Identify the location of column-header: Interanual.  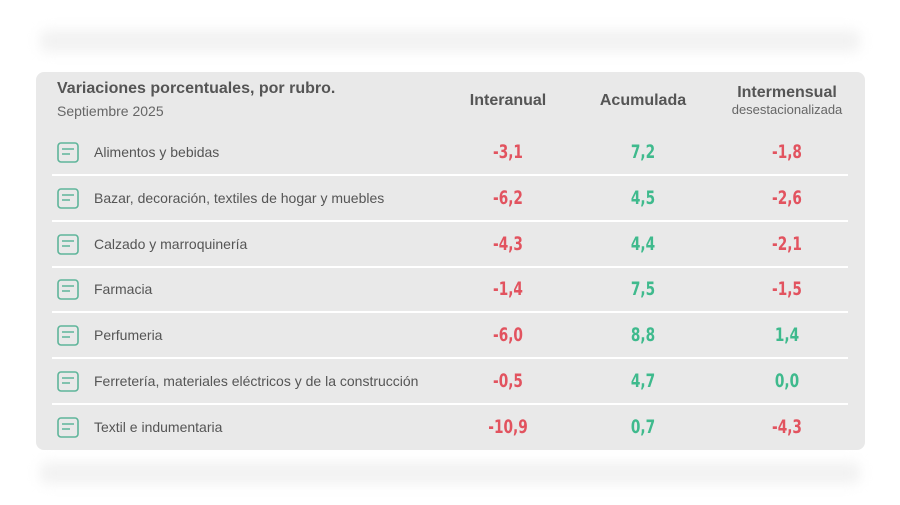
(508, 100).